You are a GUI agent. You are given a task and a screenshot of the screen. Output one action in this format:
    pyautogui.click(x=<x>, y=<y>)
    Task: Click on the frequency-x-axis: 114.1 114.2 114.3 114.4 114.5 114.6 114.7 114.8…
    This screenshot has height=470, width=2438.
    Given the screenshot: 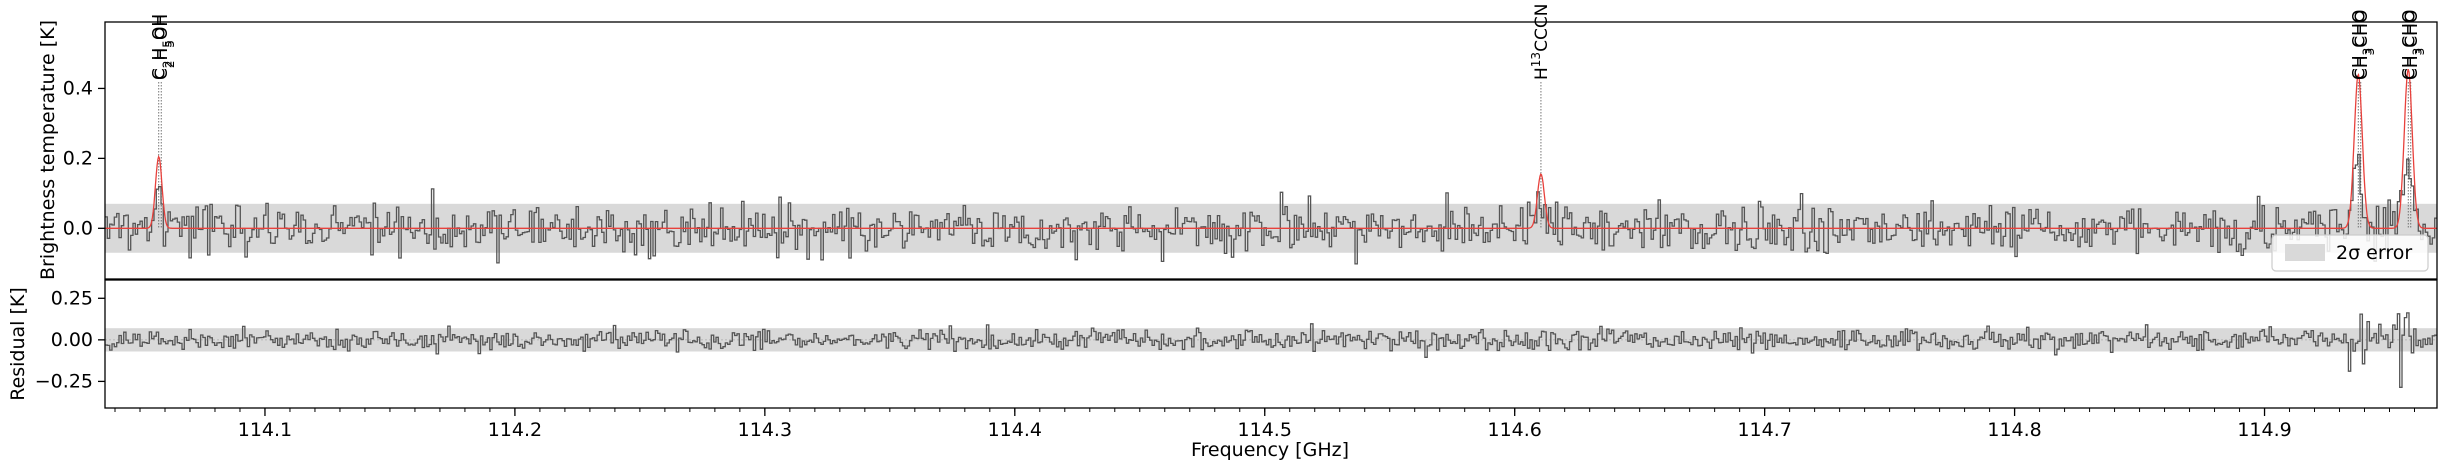 What is the action you would take?
    pyautogui.click(x=1265, y=424)
    